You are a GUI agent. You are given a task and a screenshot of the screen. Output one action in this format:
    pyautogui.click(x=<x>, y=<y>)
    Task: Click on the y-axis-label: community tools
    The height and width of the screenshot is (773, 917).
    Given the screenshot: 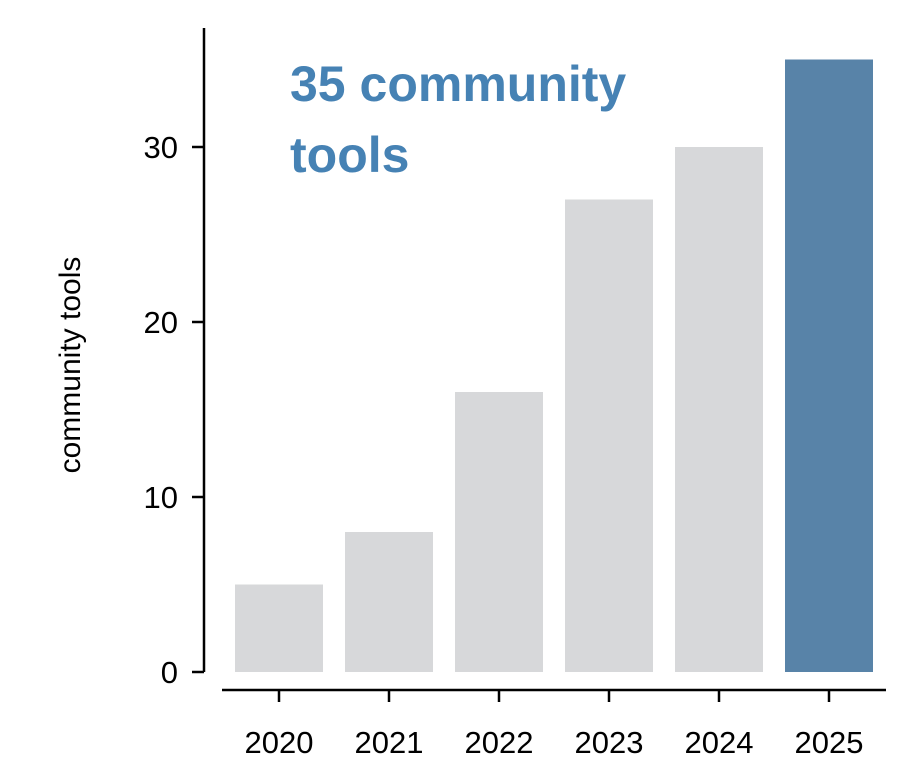 What is the action you would take?
    pyautogui.click(x=70, y=365)
    